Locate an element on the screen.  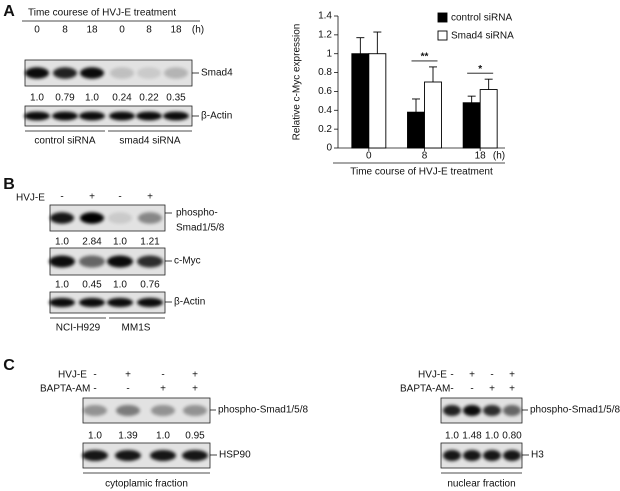
blot-label: Smad4 is located at coordinates (217, 73).